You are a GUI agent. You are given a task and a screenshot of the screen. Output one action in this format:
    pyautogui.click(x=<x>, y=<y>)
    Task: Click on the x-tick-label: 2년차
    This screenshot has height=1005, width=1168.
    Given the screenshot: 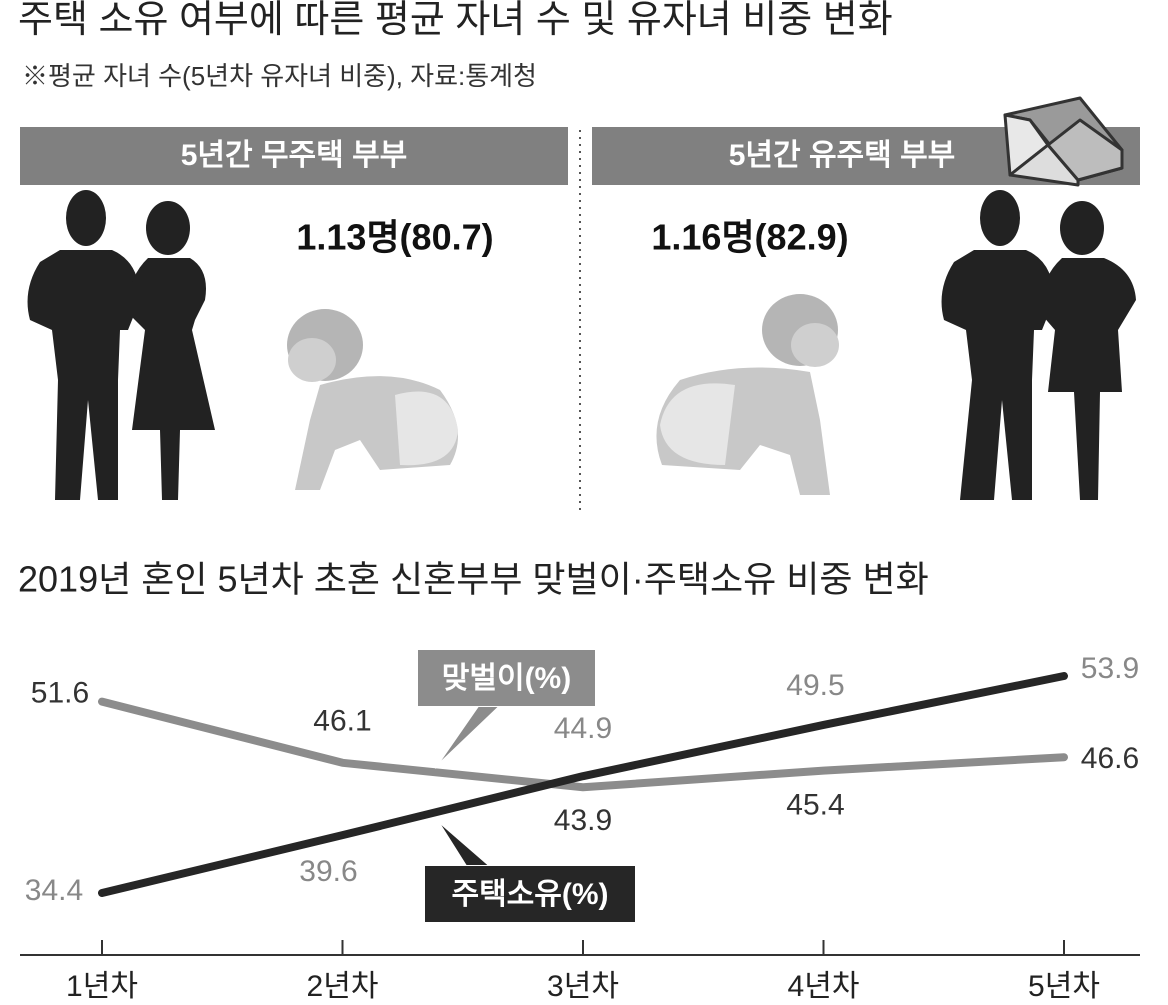 What is the action you would take?
    pyautogui.click(x=343, y=986)
    